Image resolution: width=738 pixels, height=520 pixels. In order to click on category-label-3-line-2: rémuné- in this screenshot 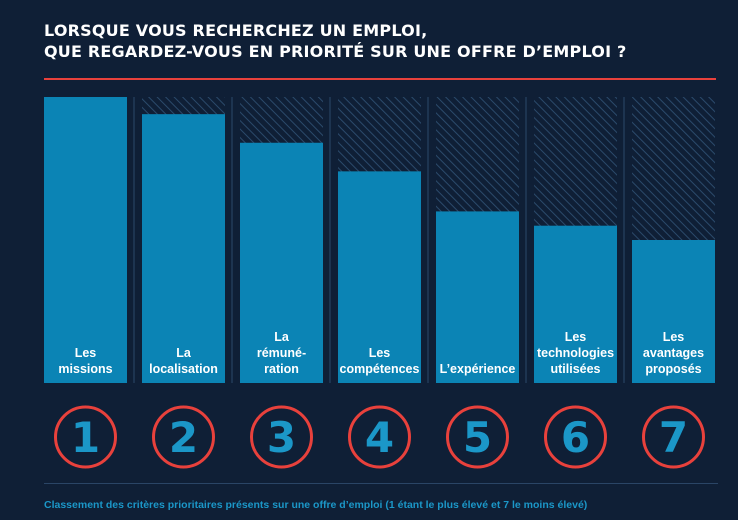, I will do `click(281, 353)`.